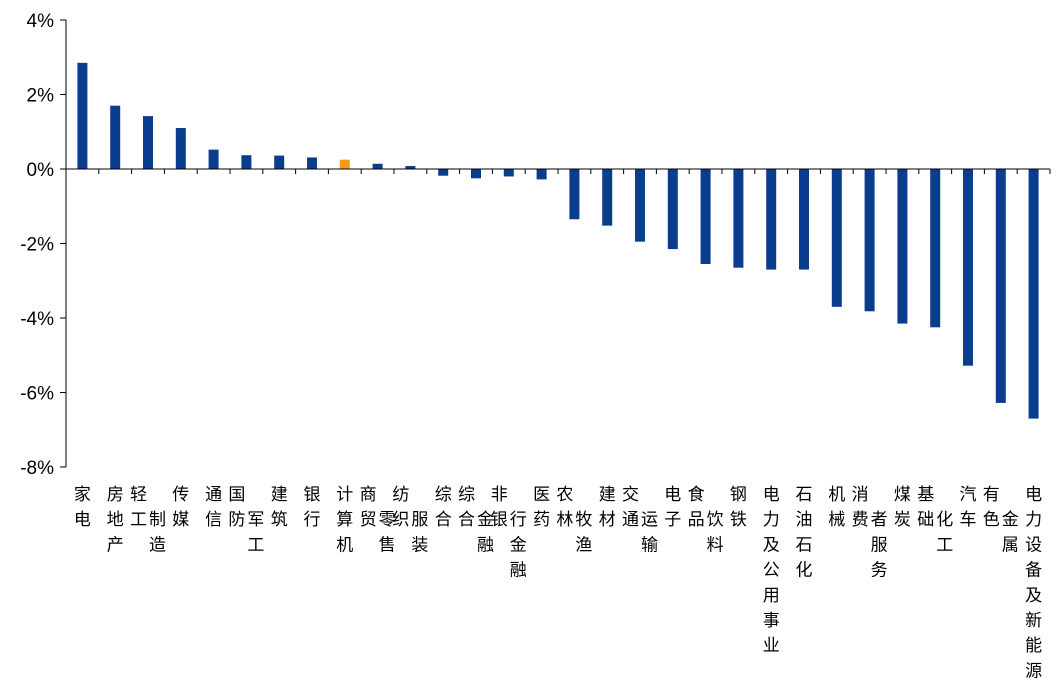 Image resolution: width=1058 pixels, height=698 pixels. I want to click on category-label: 有色 金属, so click(1001, 520).